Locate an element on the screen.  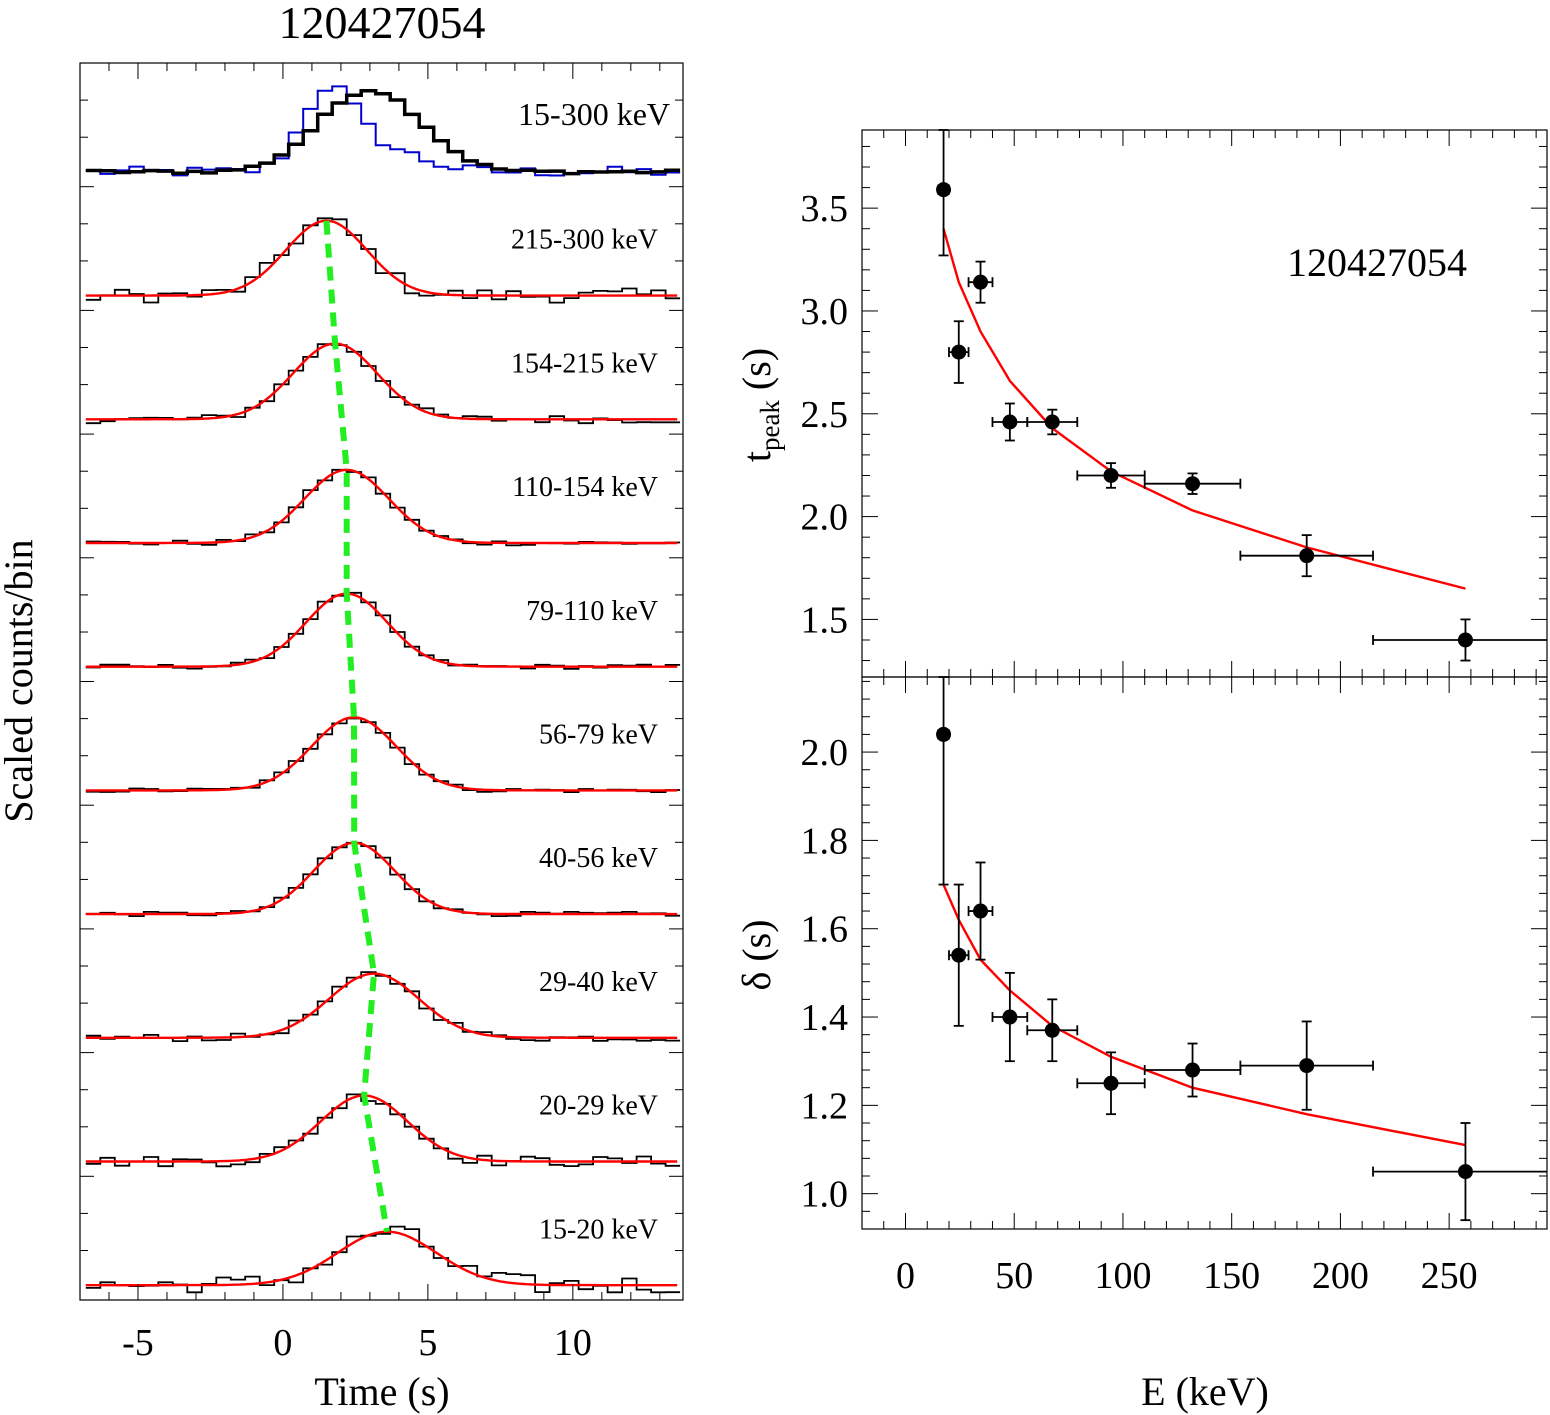
right-chart-title: 120427054 is located at coordinates (1377, 262).